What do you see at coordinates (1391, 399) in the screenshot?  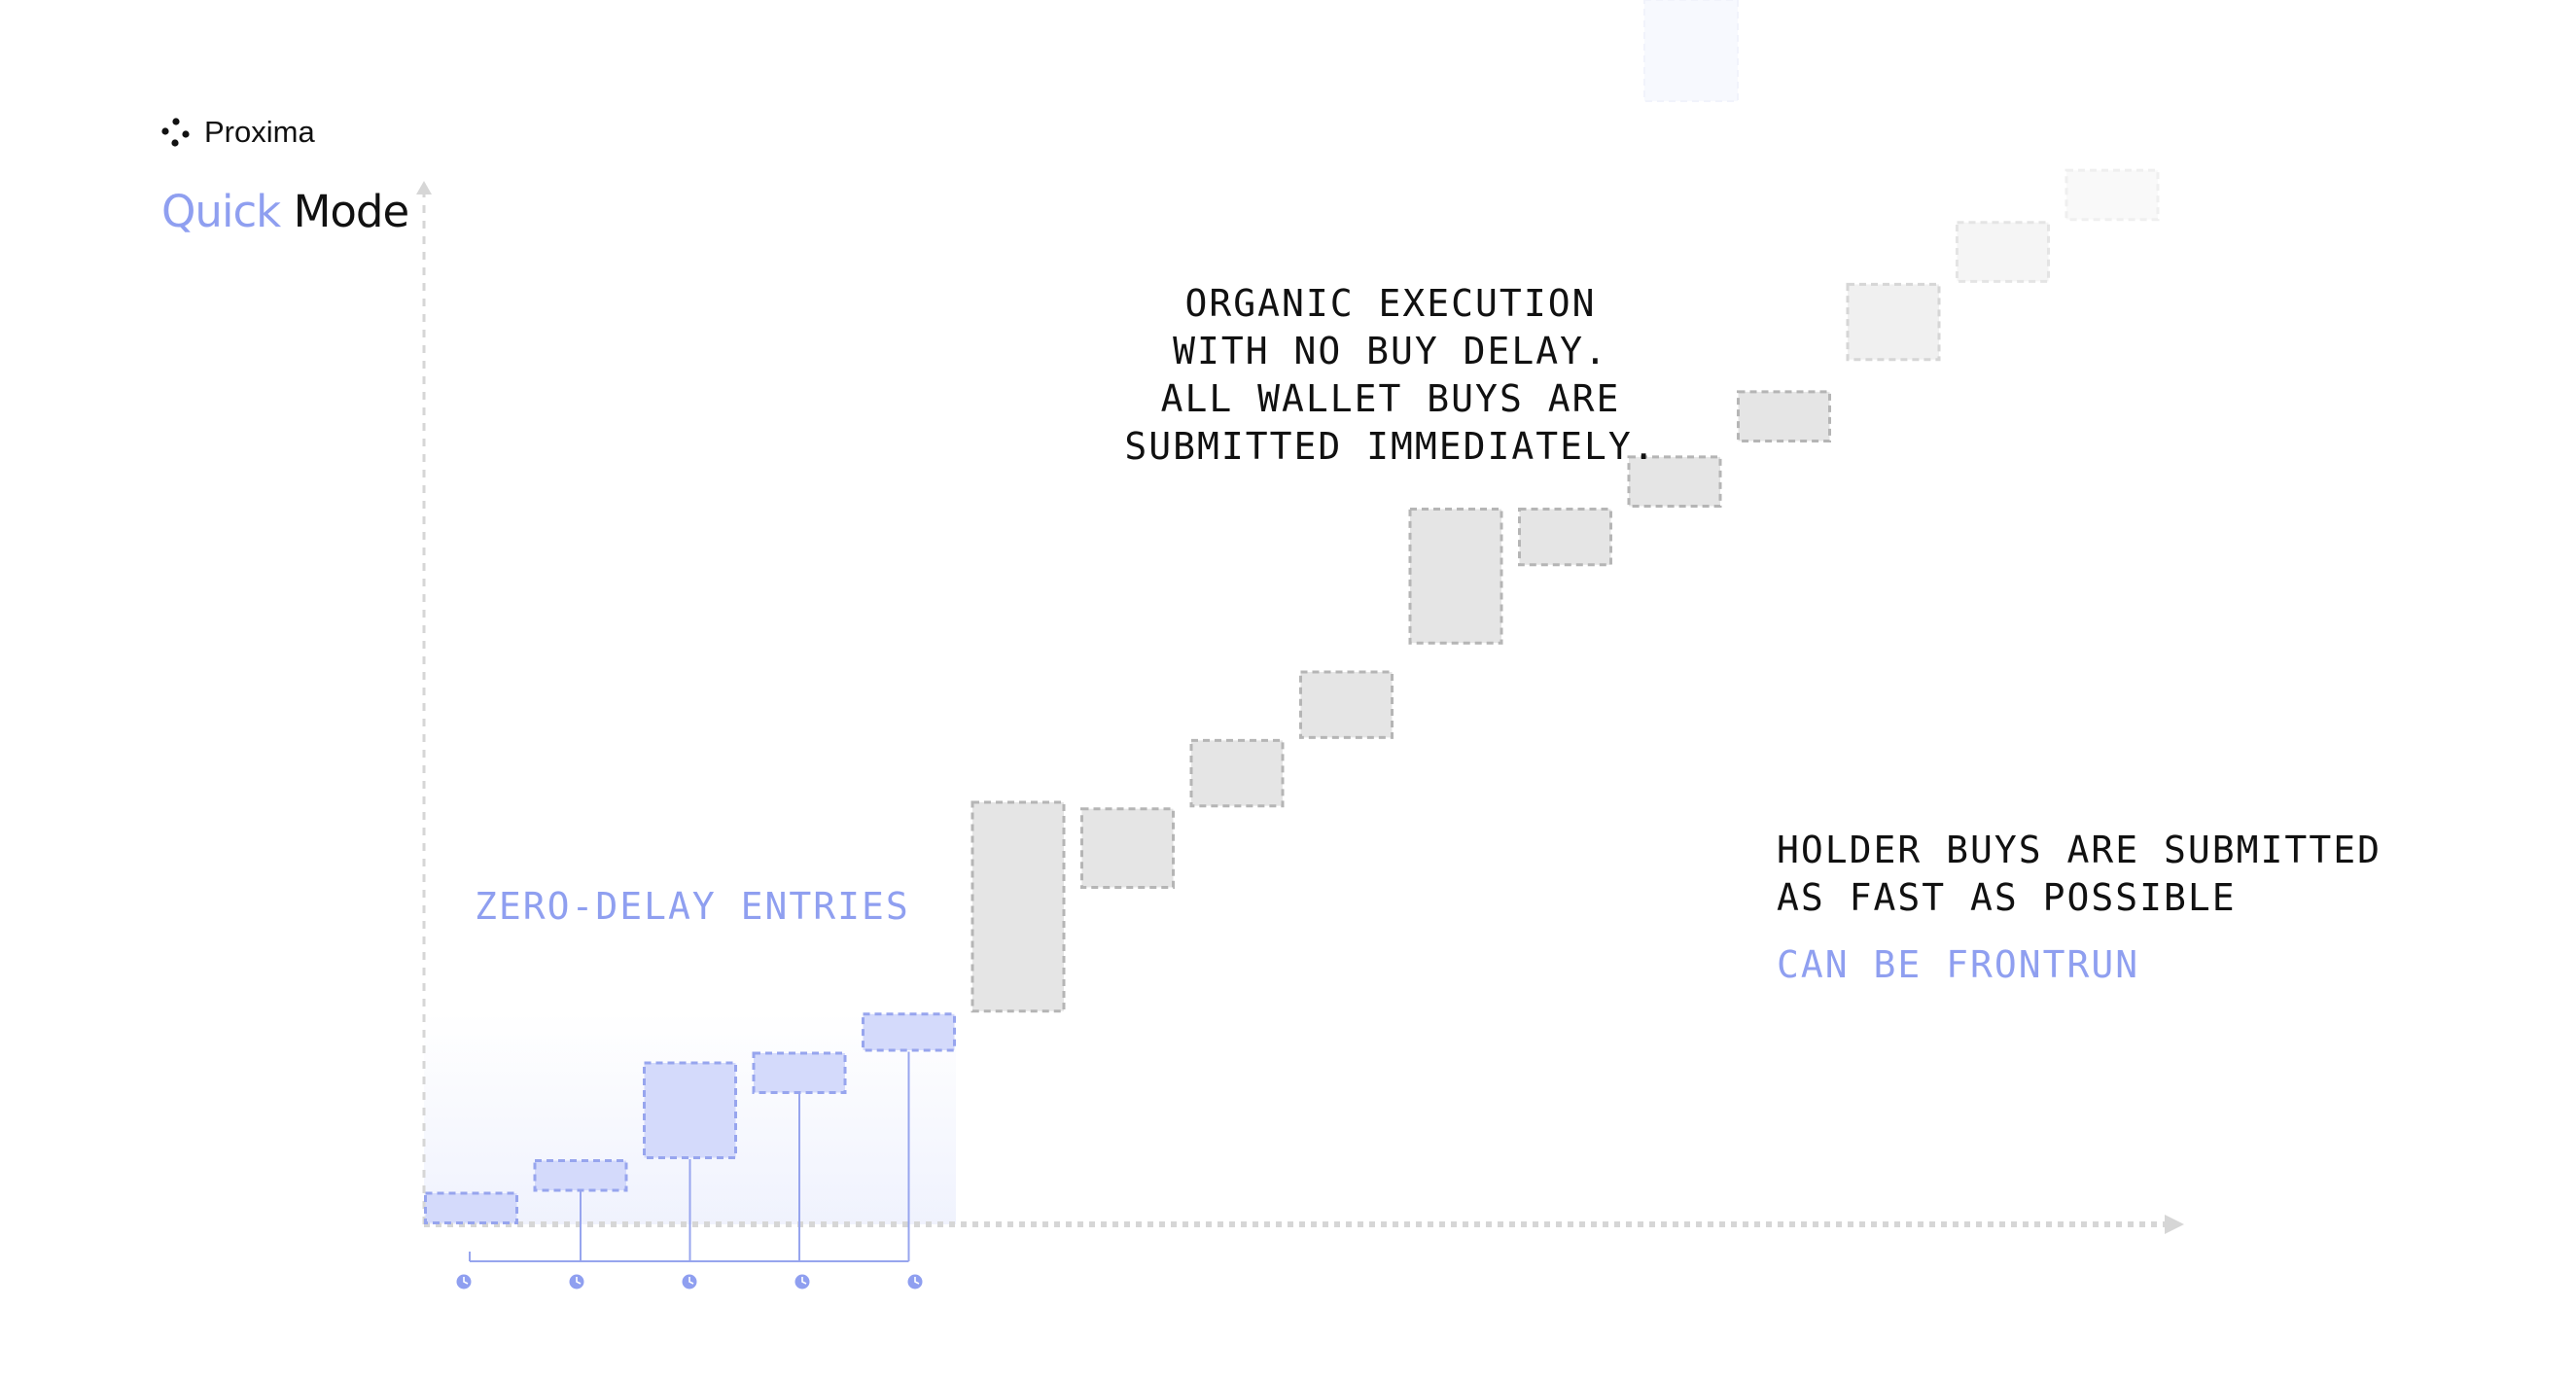 I see `organic-note-line: ALL WALLET BUYS ARE` at bounding box center [1391, 399].